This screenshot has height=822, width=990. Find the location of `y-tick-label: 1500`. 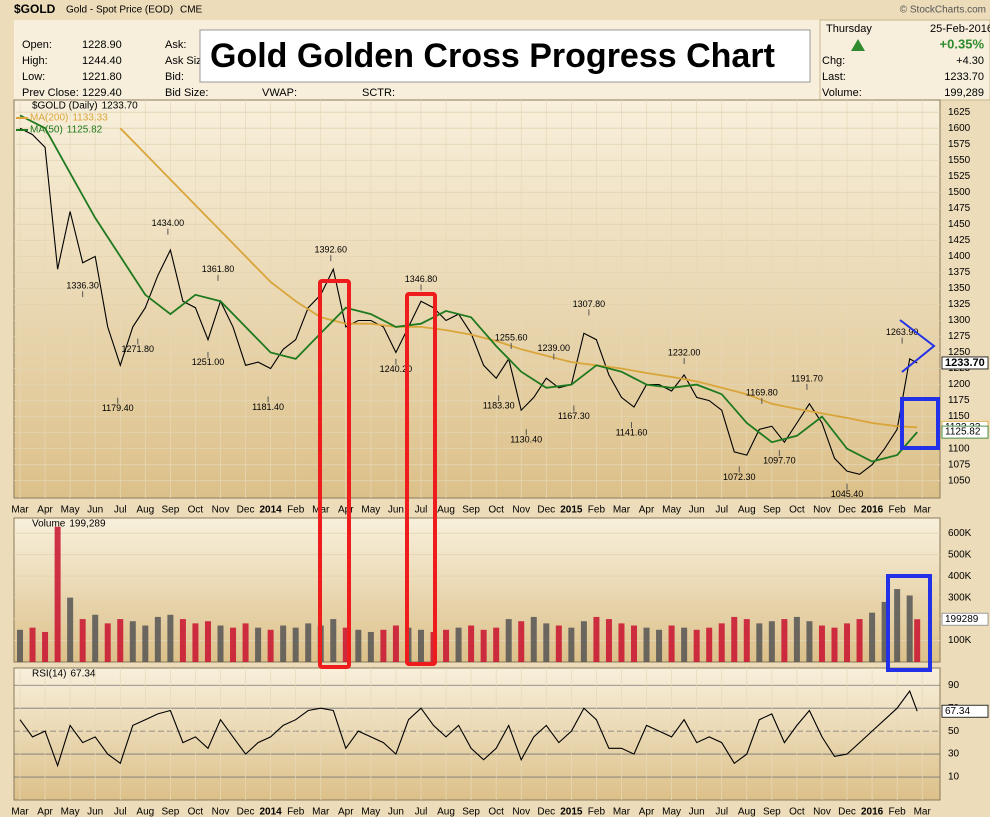

y-tick-label: 1500 is located at coordinates (959, 192).